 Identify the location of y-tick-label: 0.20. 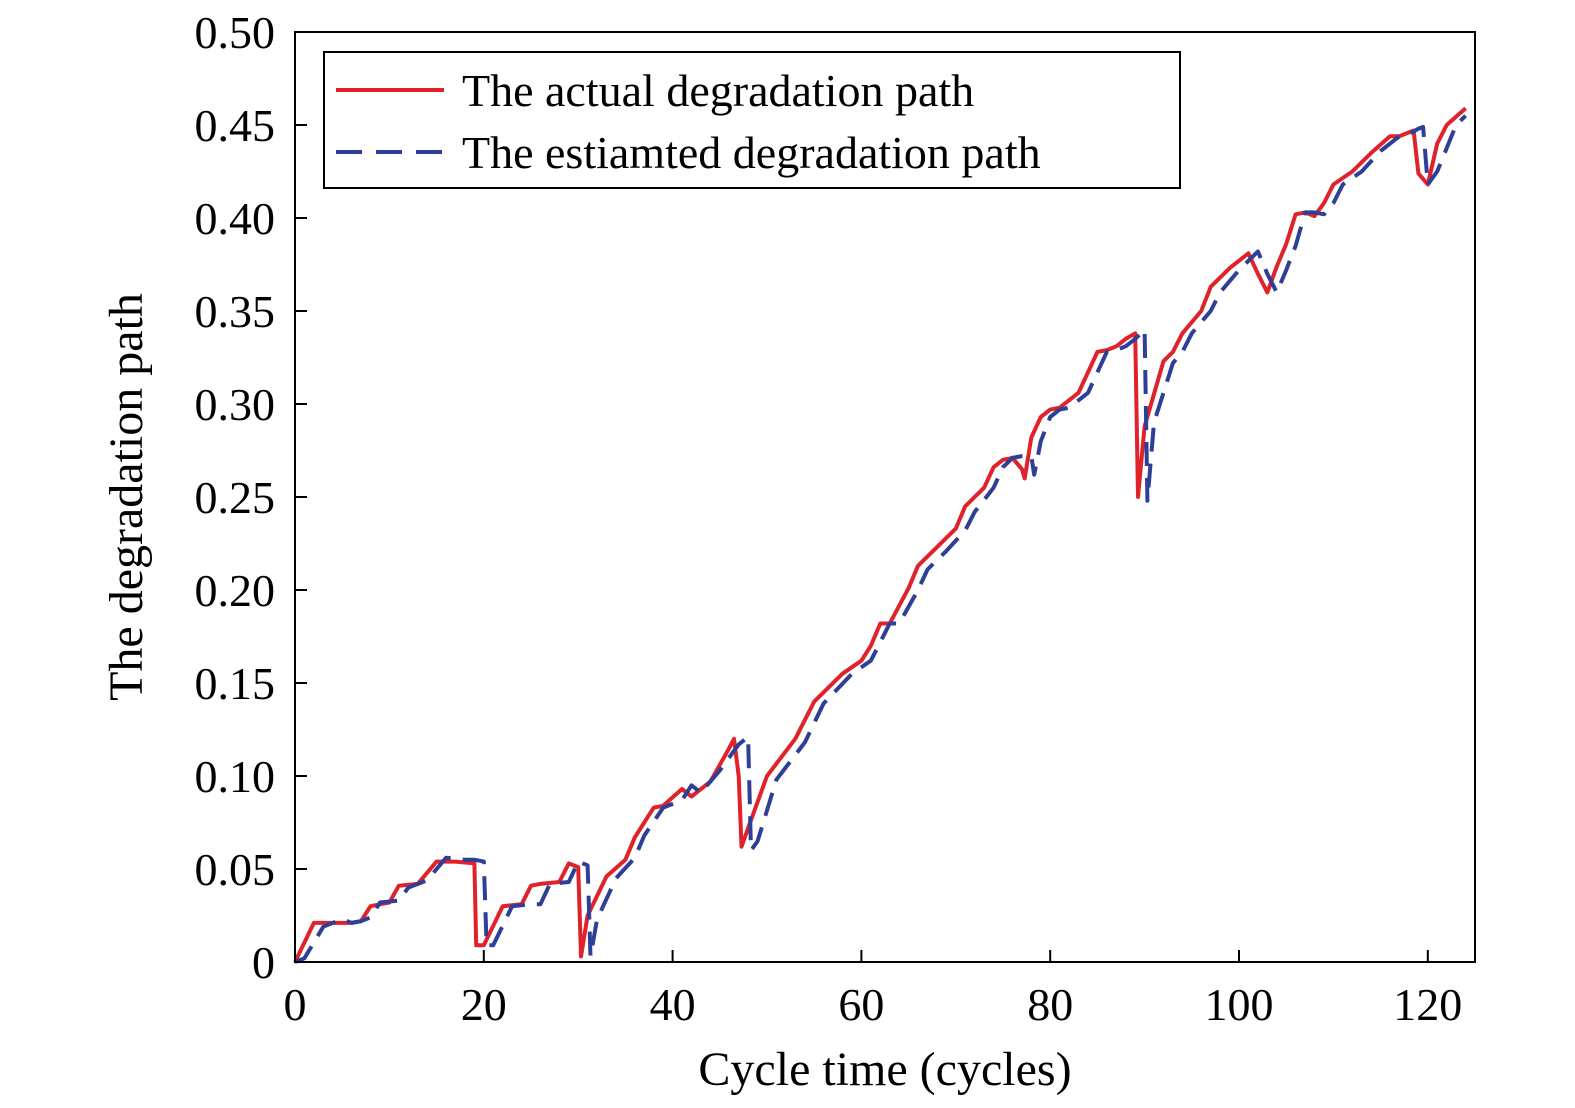
(235, 590).